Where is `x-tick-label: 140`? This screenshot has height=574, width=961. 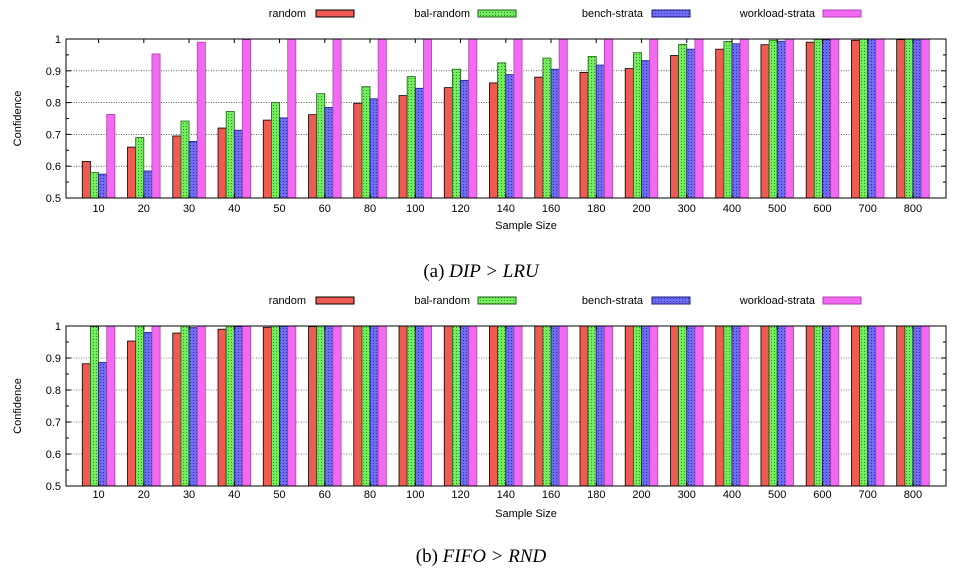 x-tick-label: 140 is located at coordinates (506, 495).